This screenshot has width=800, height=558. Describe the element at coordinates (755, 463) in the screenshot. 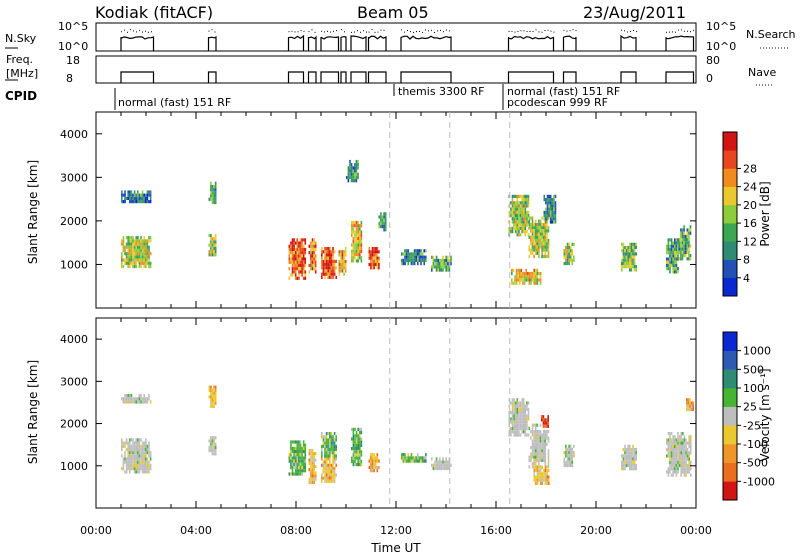

I see `colorbar-tick-label: -500` at that location.